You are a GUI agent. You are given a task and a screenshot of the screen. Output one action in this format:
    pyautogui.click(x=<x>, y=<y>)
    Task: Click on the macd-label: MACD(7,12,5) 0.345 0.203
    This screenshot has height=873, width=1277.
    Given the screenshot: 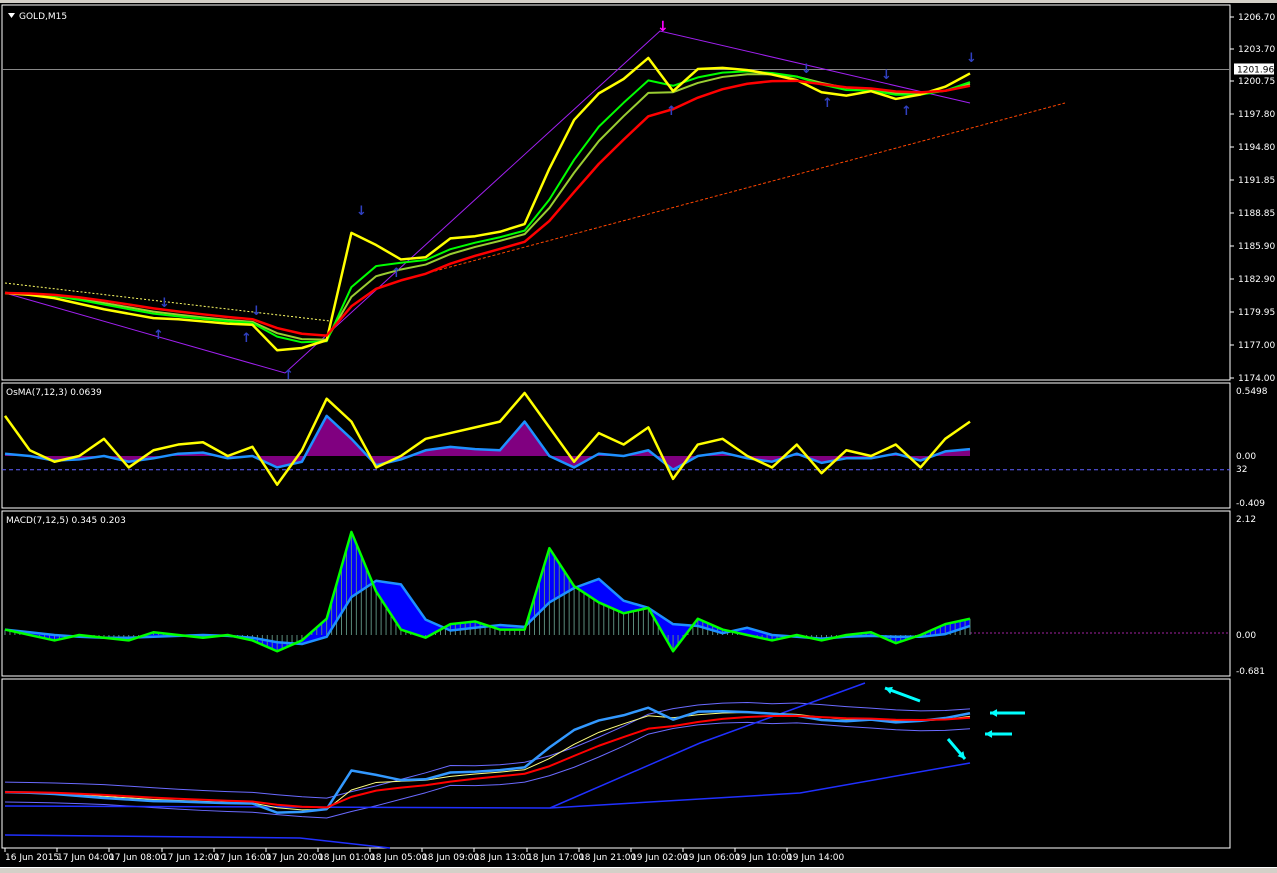 What is the action you would take?
    pyautogui.click(x=66, y=521)
    